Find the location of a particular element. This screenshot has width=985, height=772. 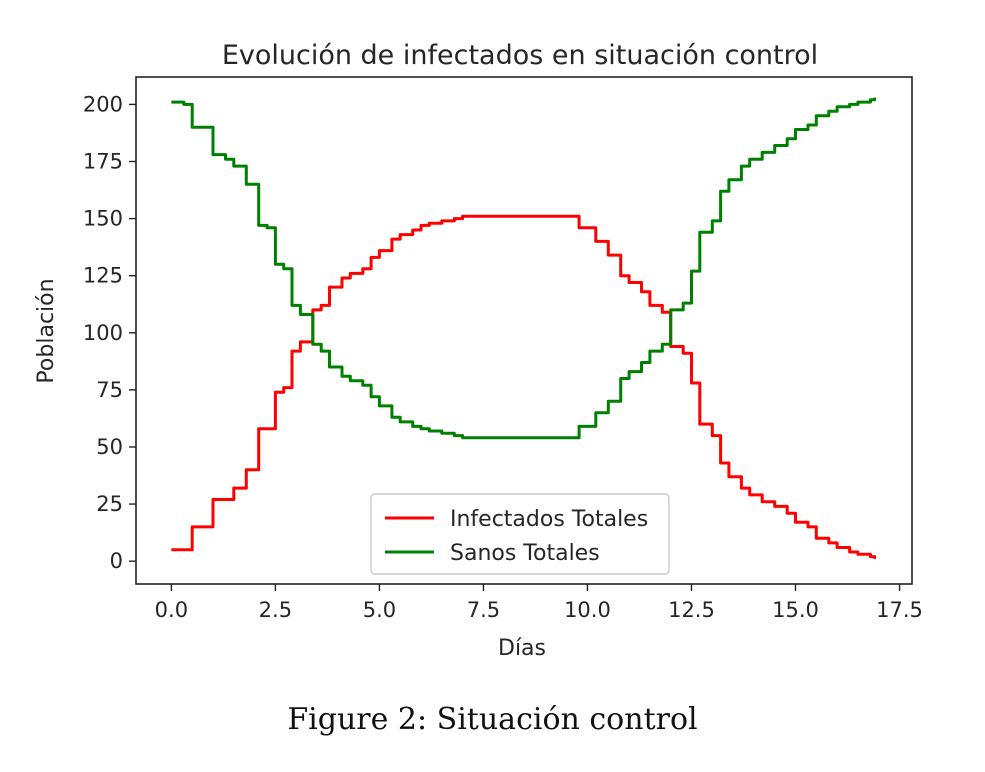

y-tick-label: 100 is located at coordinates (103, 333).